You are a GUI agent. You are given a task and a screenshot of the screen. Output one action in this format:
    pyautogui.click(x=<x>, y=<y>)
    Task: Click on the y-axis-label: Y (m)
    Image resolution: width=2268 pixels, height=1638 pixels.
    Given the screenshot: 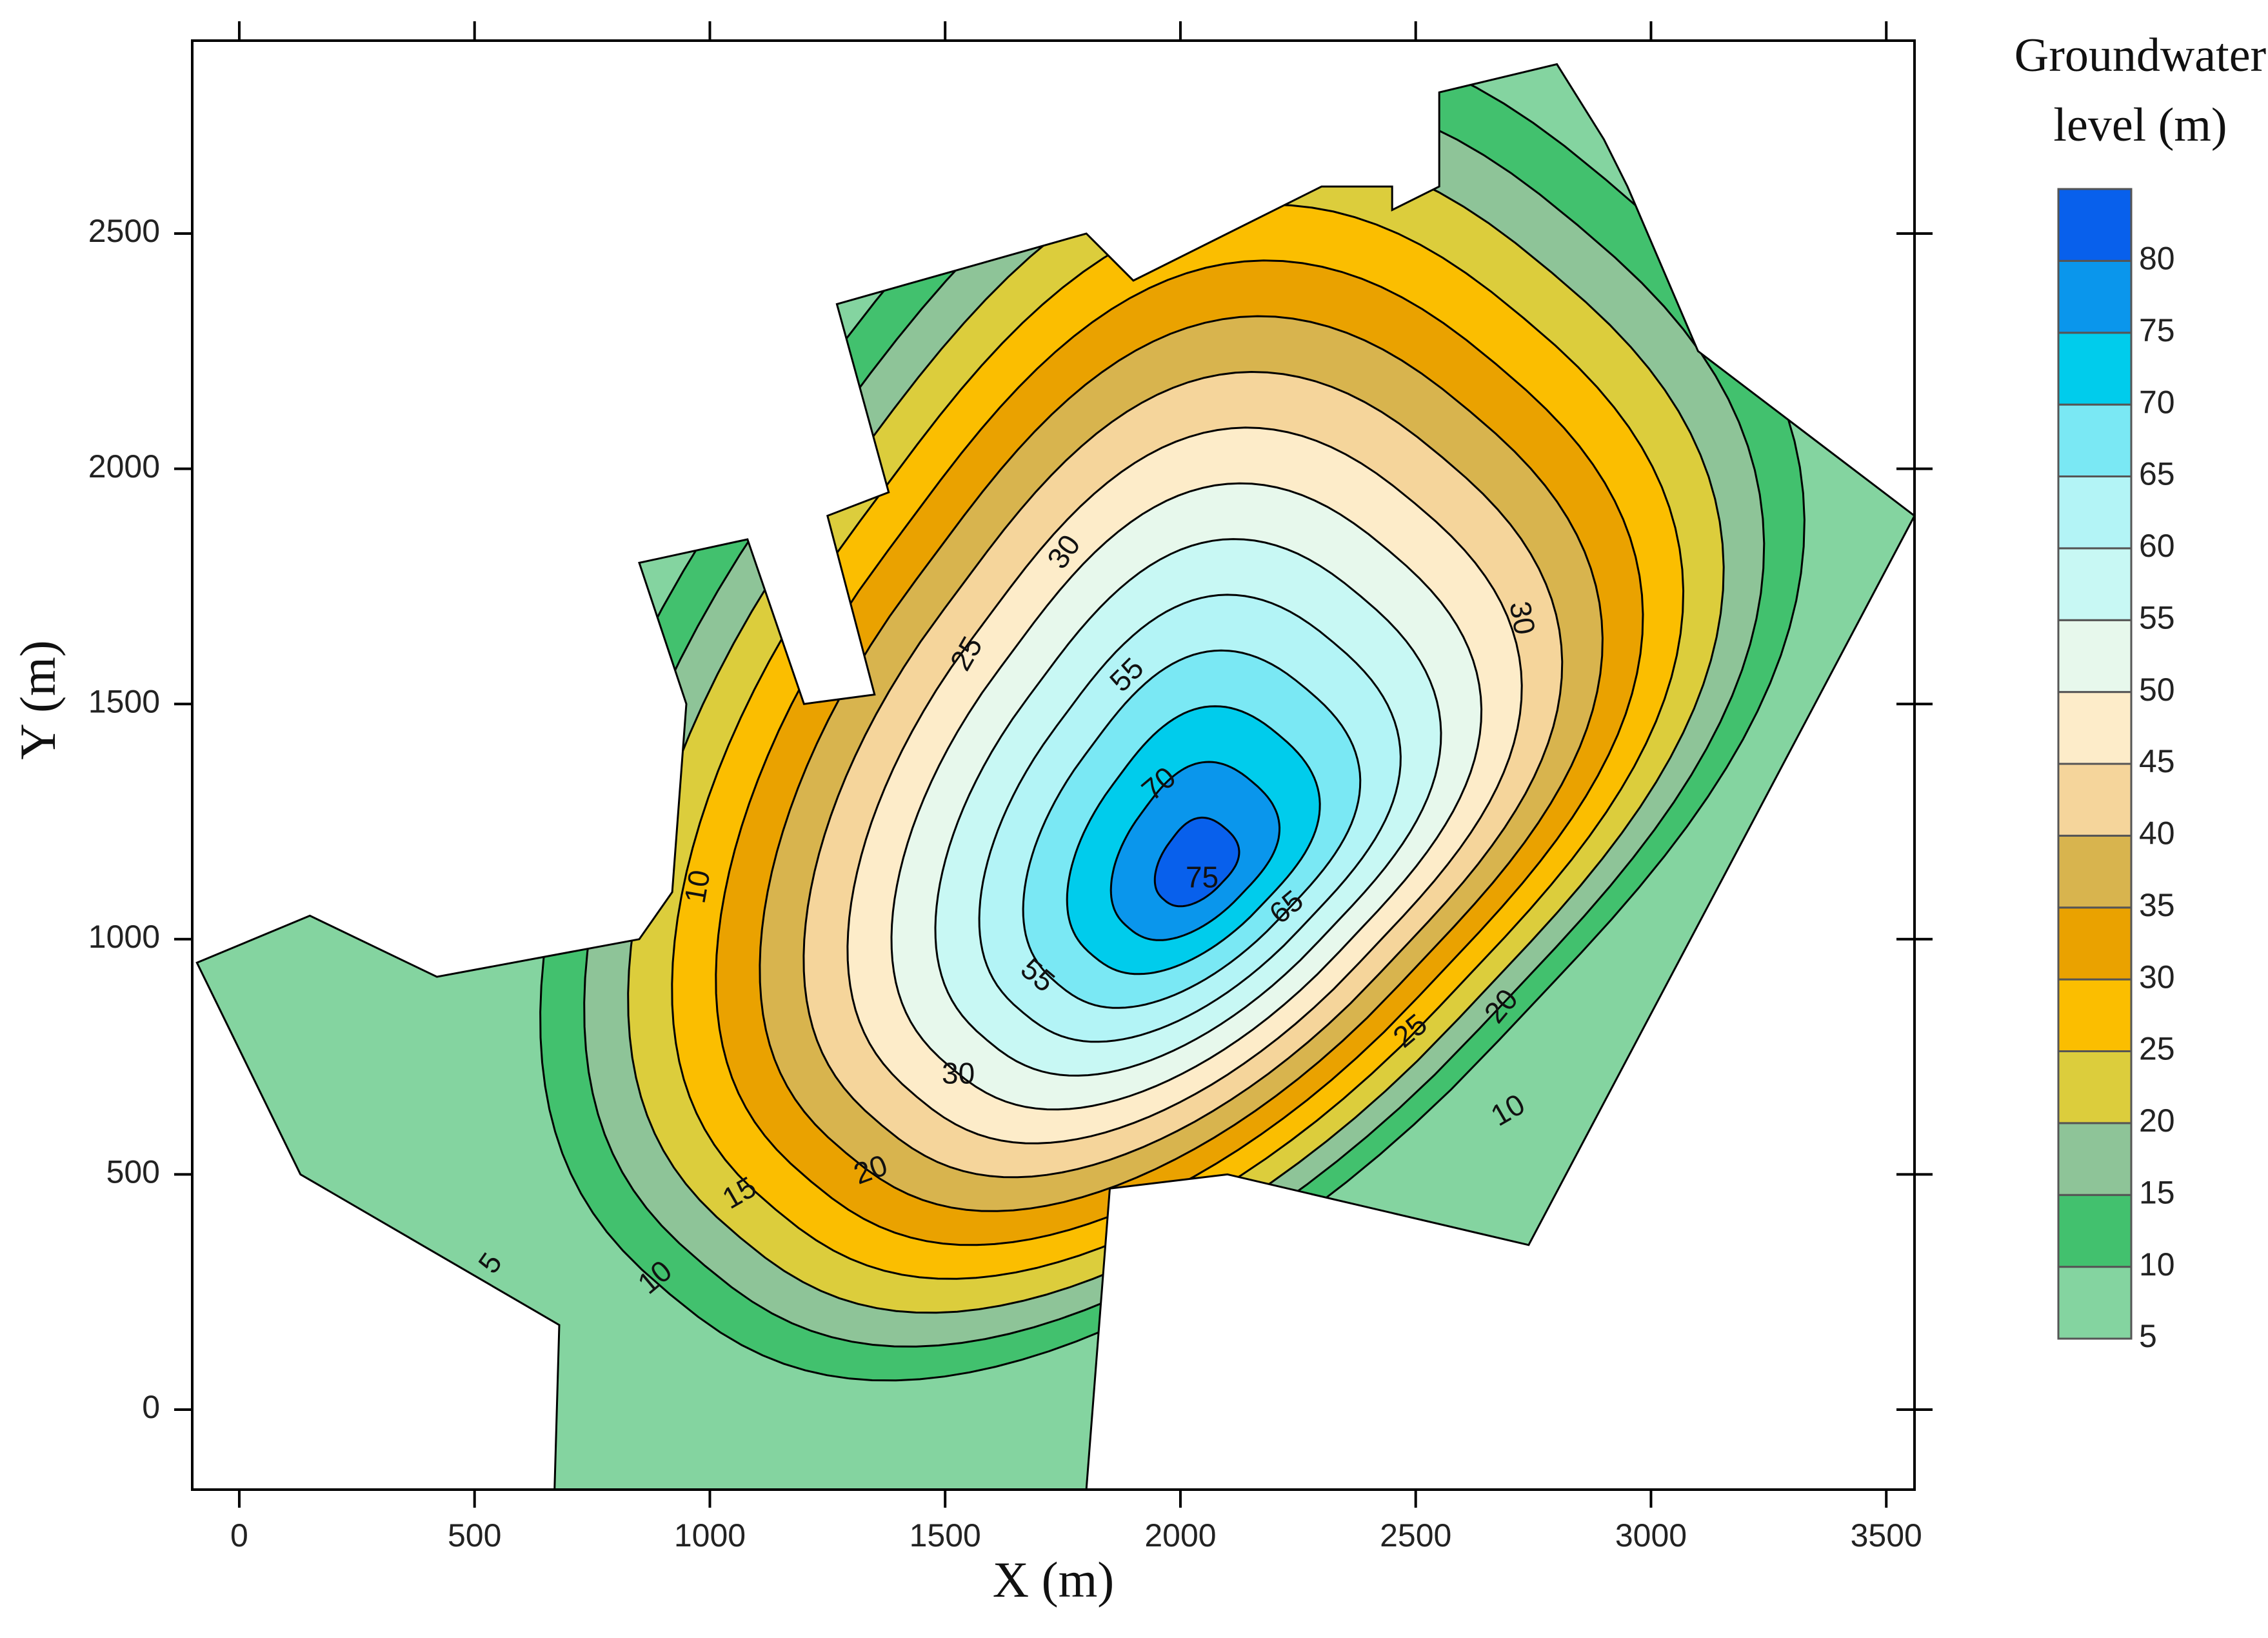 What is the action you would take?
    pyautogui.click(x=38, y=700)
    